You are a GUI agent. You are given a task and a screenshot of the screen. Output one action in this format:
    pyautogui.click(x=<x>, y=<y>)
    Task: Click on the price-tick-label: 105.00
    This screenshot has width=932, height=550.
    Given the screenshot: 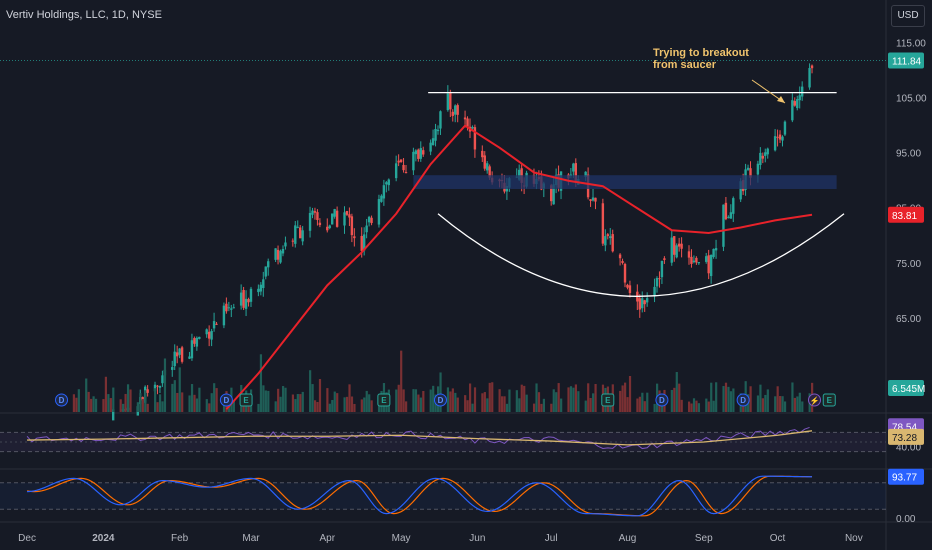 What is the action you would take?
    pyautogui.click(x=911, y=99)
    